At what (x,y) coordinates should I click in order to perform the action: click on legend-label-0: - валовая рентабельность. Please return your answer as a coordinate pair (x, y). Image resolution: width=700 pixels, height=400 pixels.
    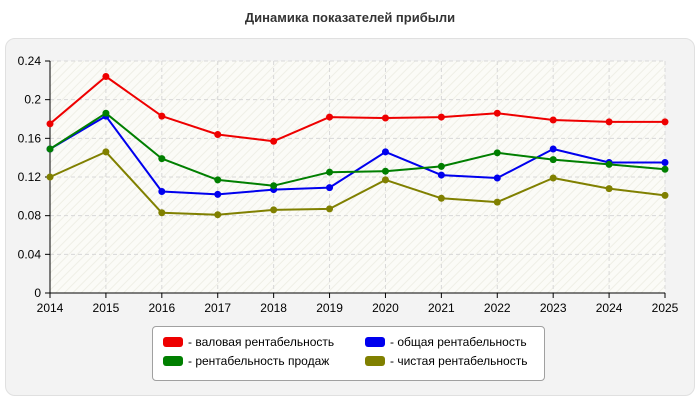
    Looking at the image, I should click on (261, 342).